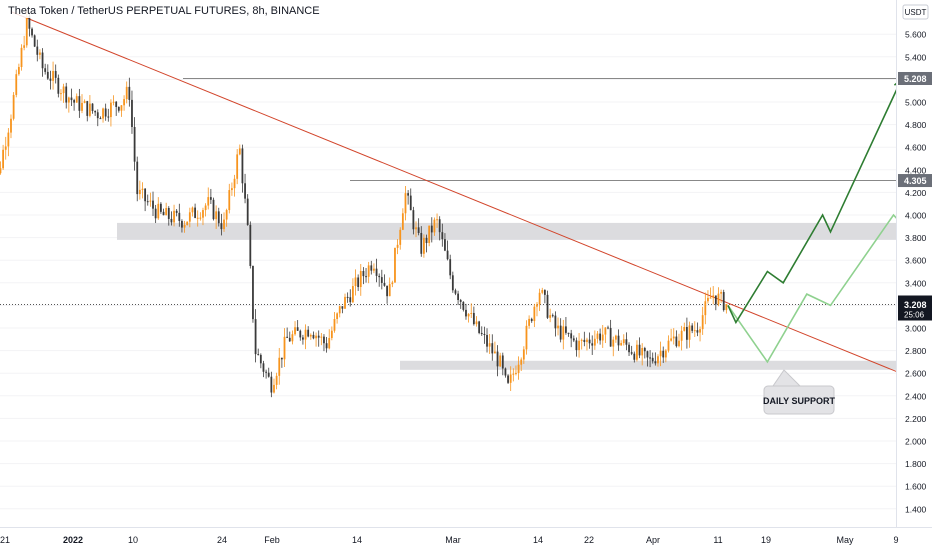 Image resolution: width=932 pixels, height=555 pixels. What do you see at coordinates (222, 540) in the screenshot?
I see `time-tick-label: 24` at bounding box center [222, 540].